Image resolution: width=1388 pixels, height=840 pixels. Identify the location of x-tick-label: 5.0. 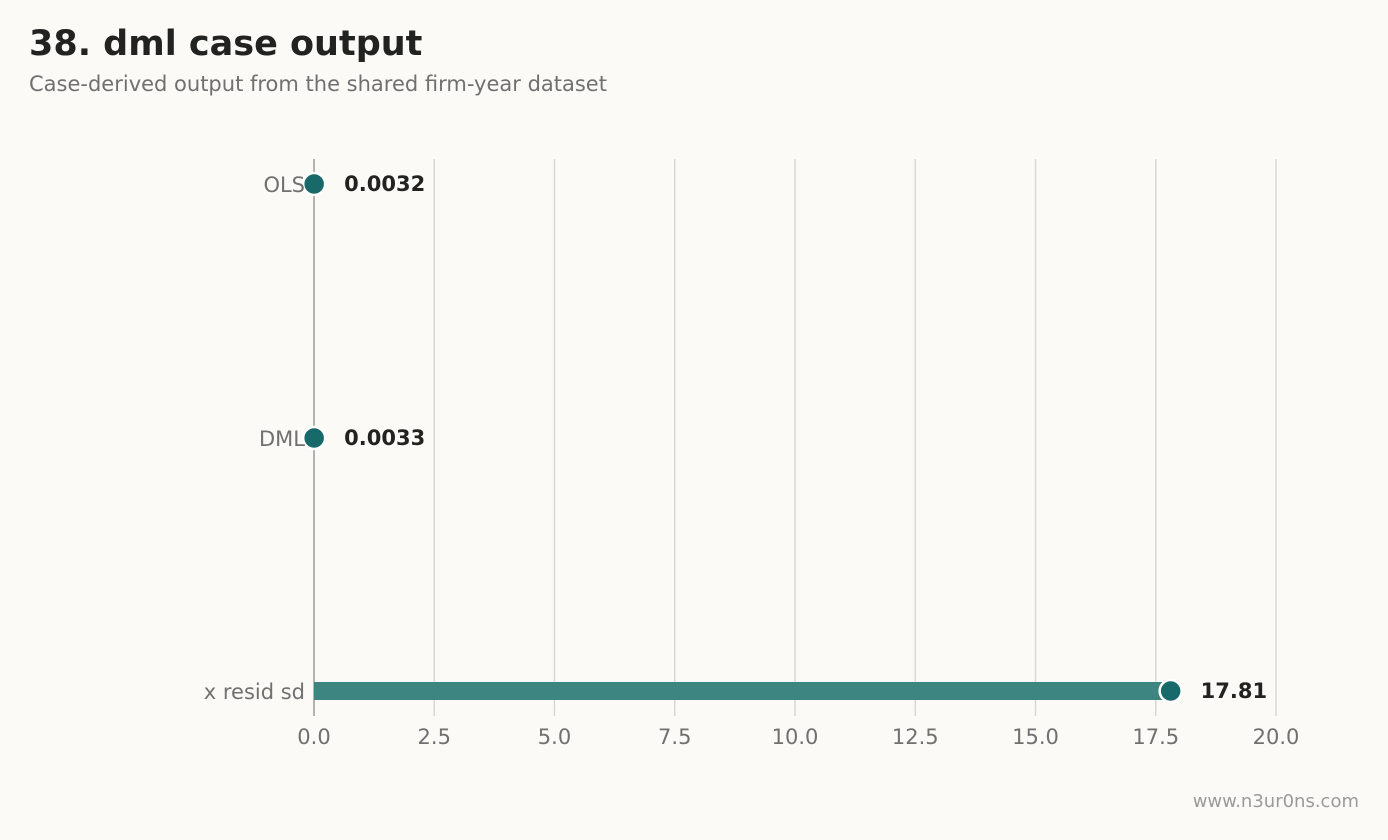
(554, 737).